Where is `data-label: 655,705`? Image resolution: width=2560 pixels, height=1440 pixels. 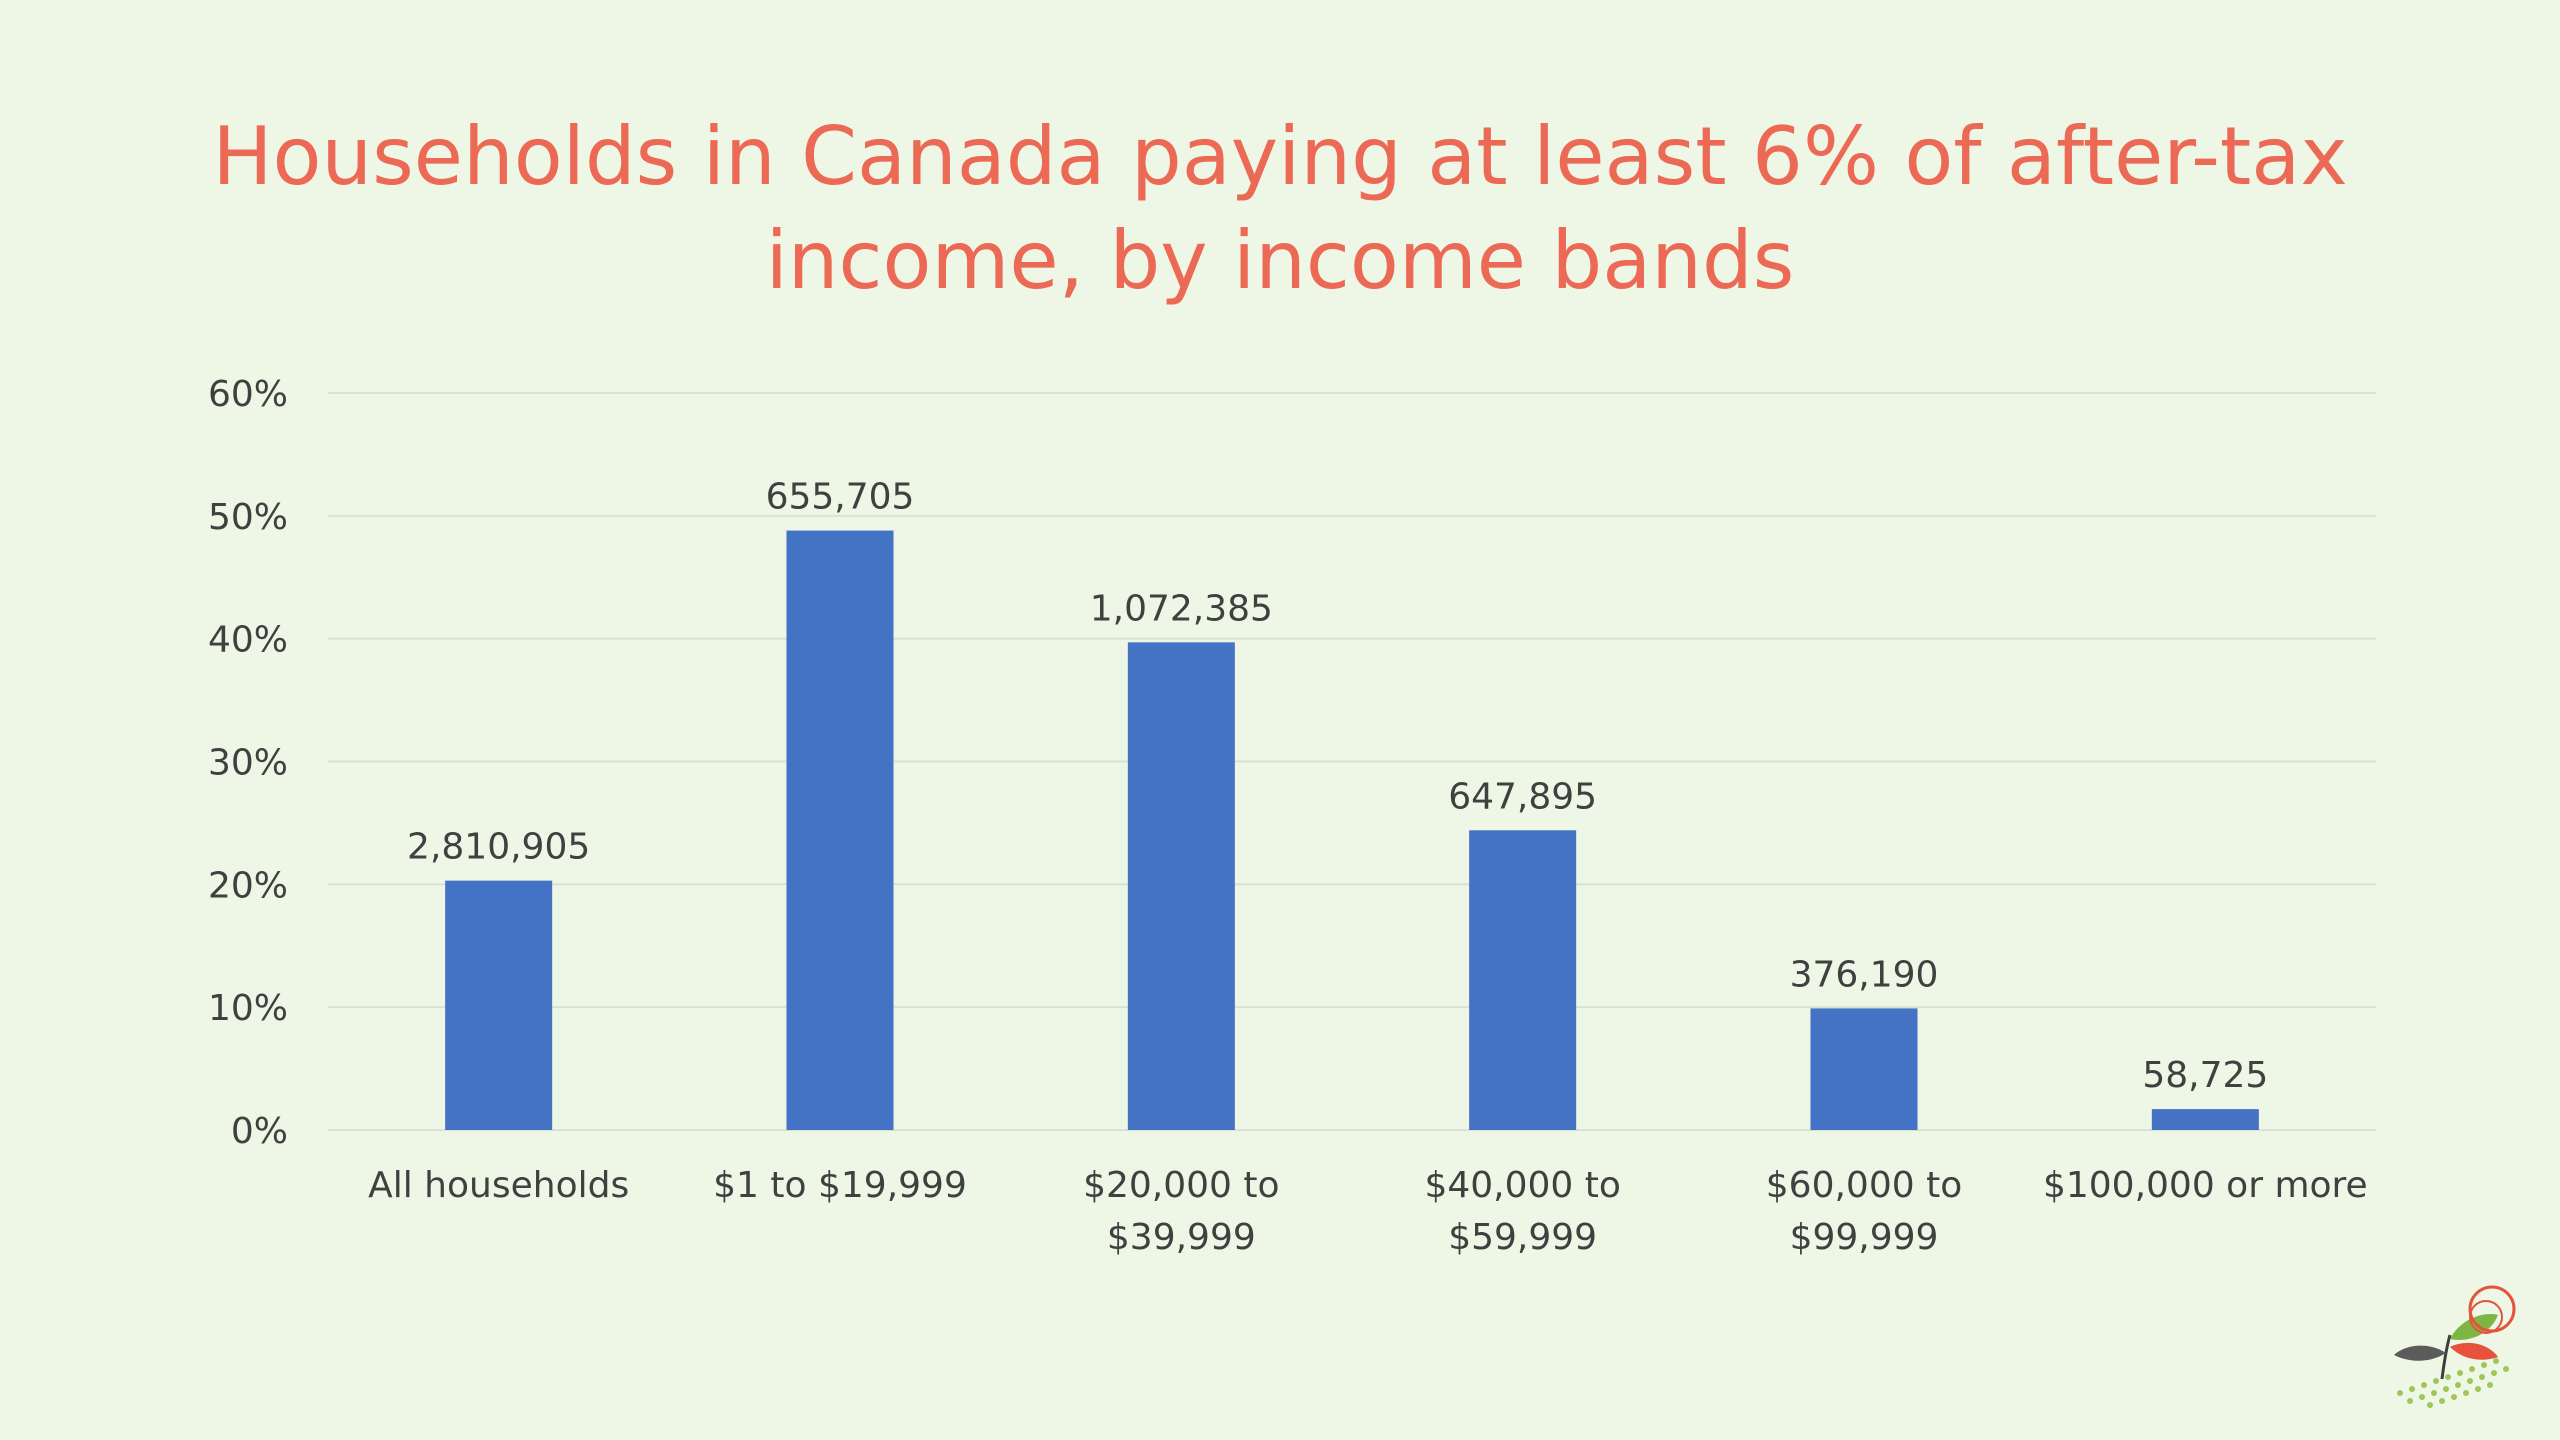 data-label: 655,705 is located at coordinates (840, 497).